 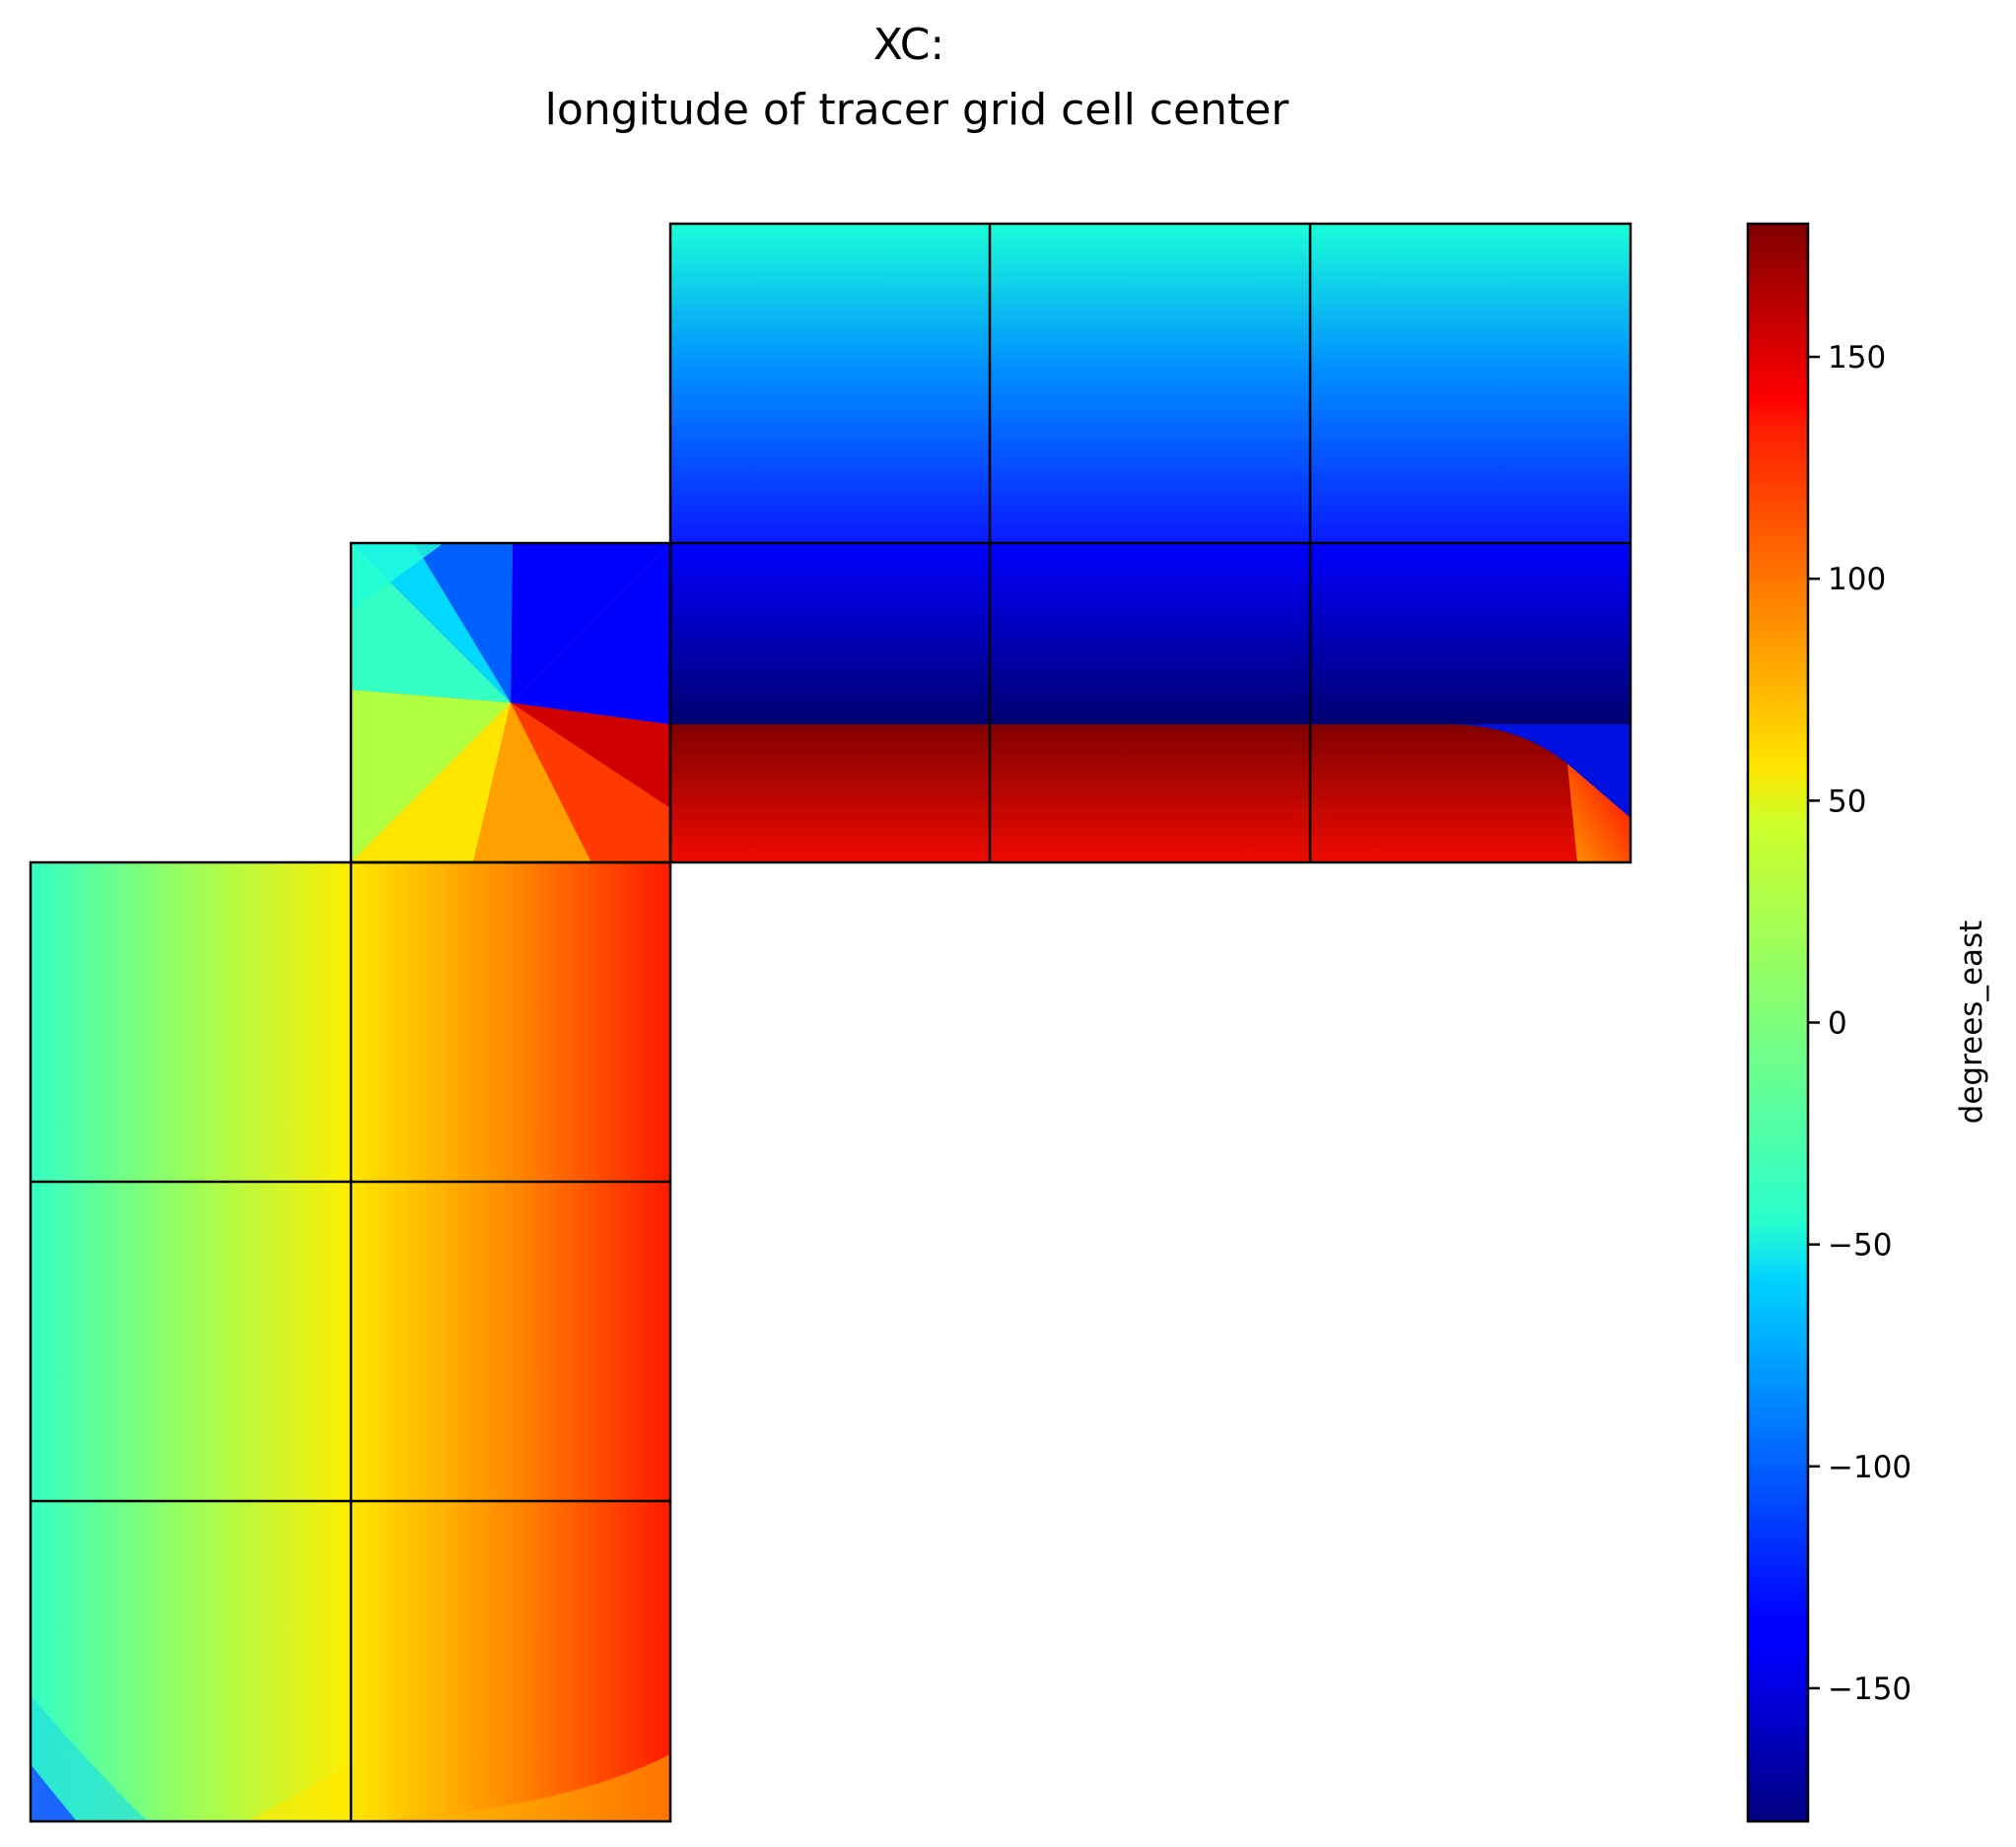 What do you see at coordinates (909, 45) in the screenshot?
I see `chart-title-line1: XC:` at bounding box center [909, 45].